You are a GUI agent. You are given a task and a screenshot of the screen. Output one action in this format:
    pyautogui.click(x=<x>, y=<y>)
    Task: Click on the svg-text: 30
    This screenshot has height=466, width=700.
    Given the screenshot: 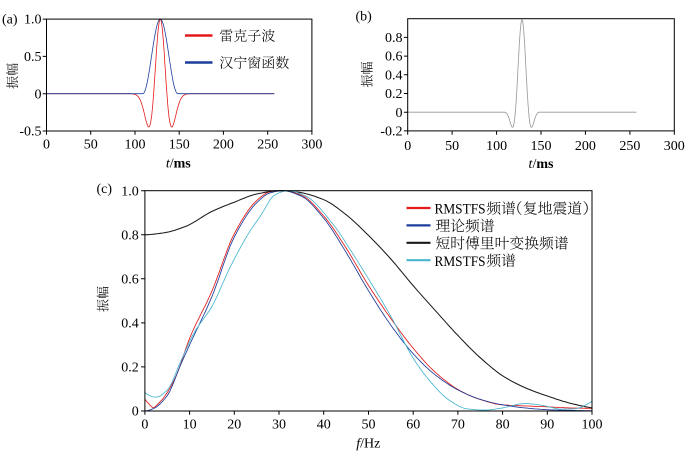 What is the action you would take?
    pyautogui.click(x=279, y=424)
    